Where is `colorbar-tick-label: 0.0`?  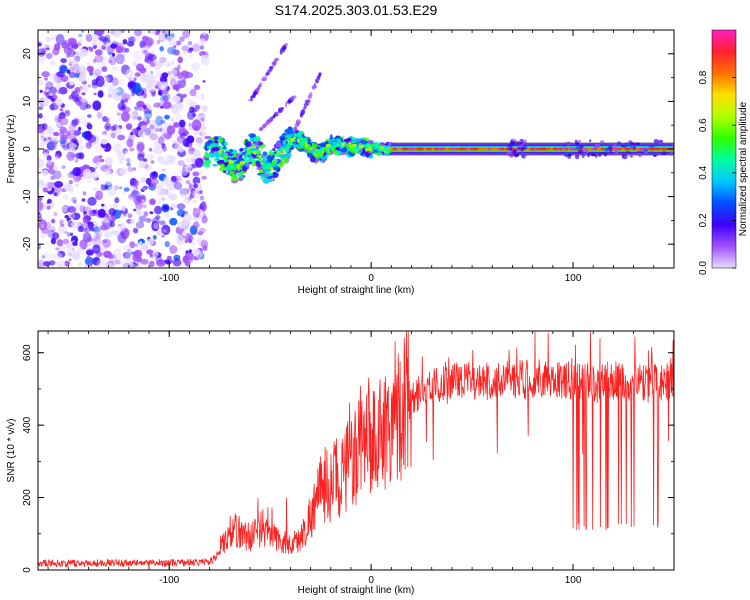 colorbar-tick-label: 0.0 is located at coordinates (703, 268).